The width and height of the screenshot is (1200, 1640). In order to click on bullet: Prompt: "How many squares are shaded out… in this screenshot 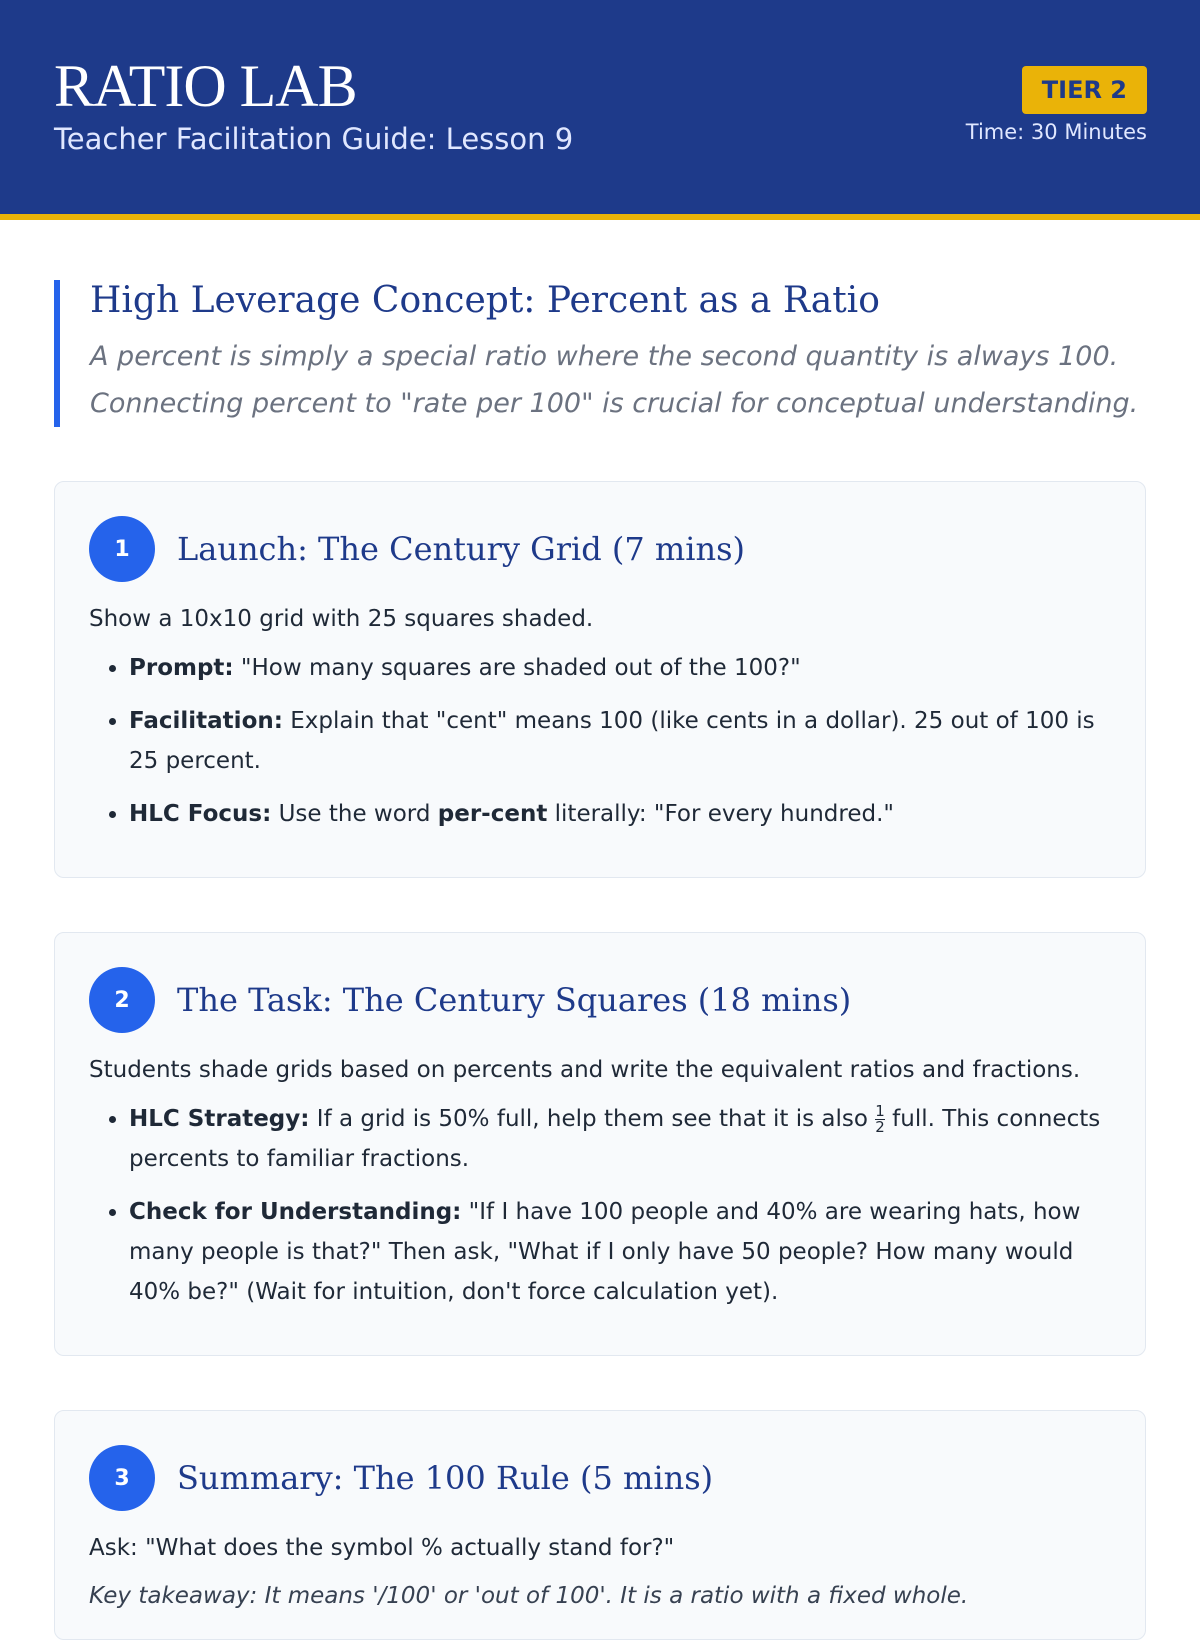, I will do `click(620, 668)`.